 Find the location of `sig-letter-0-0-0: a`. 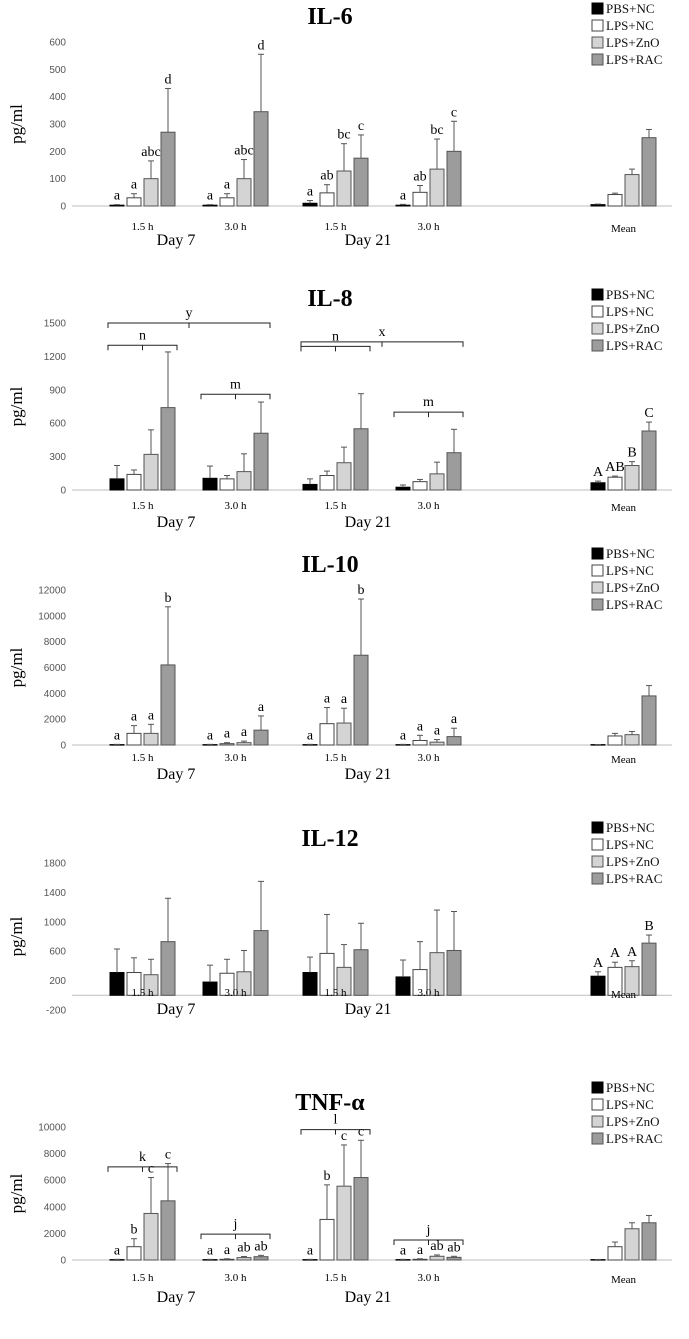

sig-letter-0-0-0: a is located at coordinates (117, 196).